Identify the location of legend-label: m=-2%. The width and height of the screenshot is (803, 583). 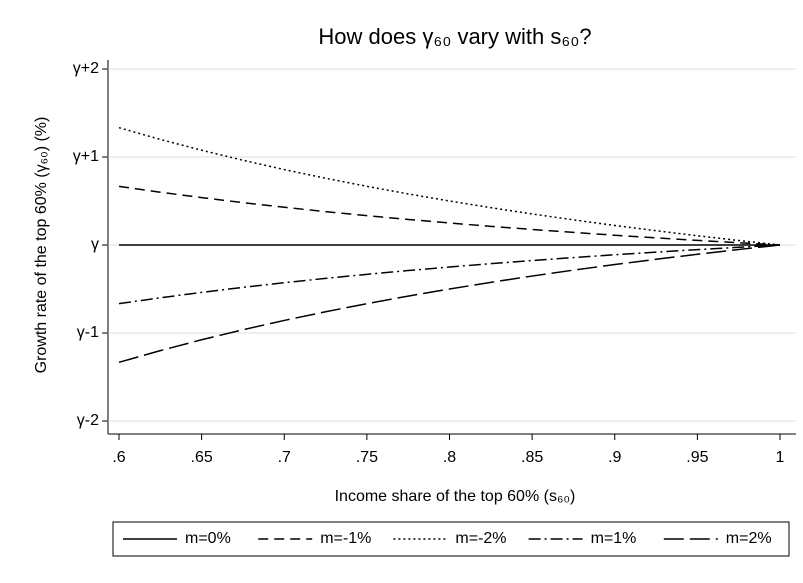
(480, 538).